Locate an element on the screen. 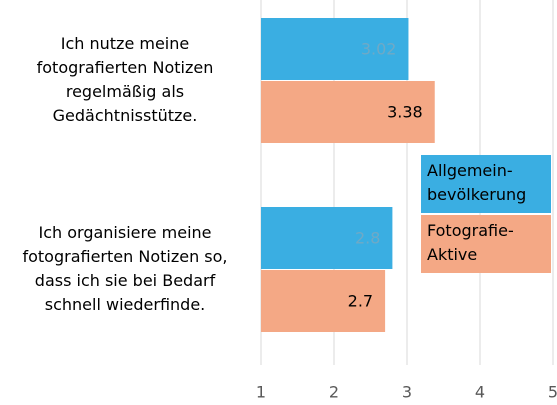  x-tick-label: 1 is located at coordinates (261, 392).